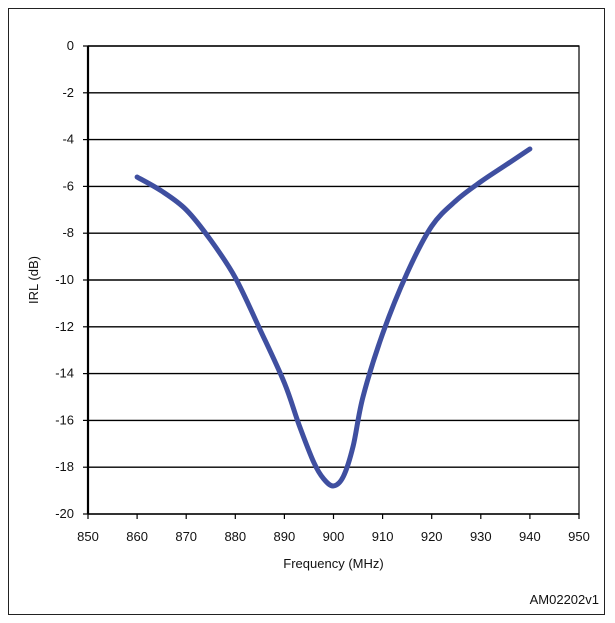  I want to click on y-tick-label: -6, so click(68, 185).